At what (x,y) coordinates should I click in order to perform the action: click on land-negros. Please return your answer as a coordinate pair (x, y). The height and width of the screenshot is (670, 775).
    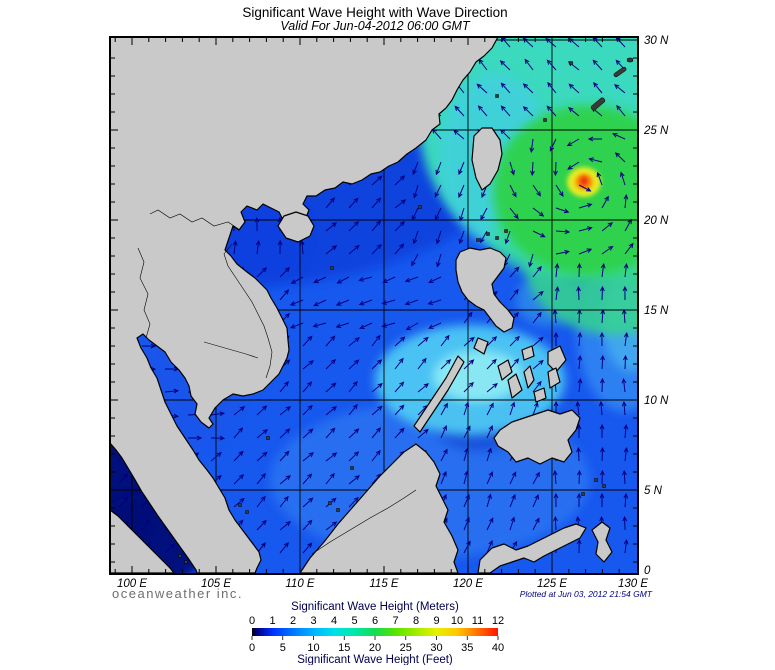
    Looking at the image, I should click on (515, 386).